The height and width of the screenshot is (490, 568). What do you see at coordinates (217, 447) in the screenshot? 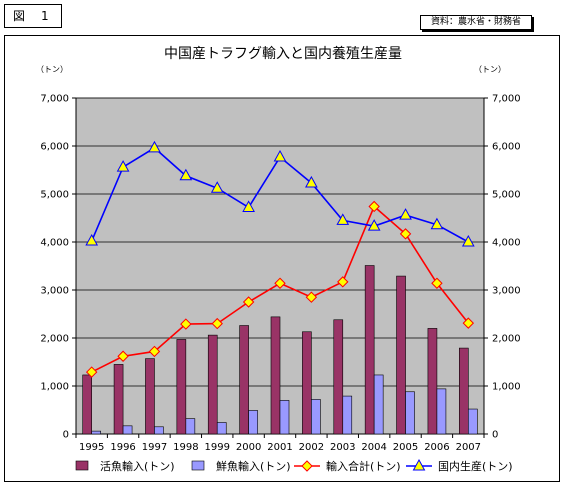
I see `x-tick-label: 1999` at bounding box center [217, 447].